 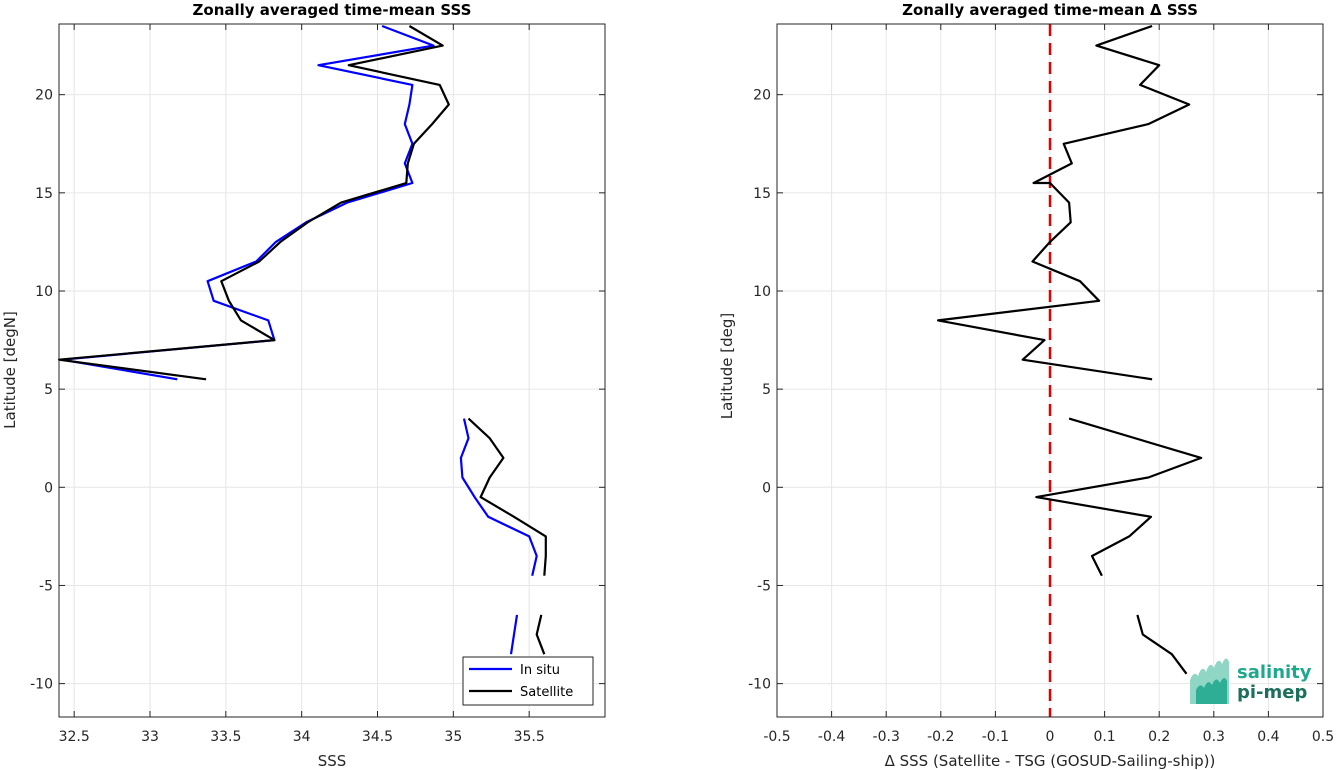 I want to click on logo-text-pi-mep: pi-mep, so click(x=1272, y=692).